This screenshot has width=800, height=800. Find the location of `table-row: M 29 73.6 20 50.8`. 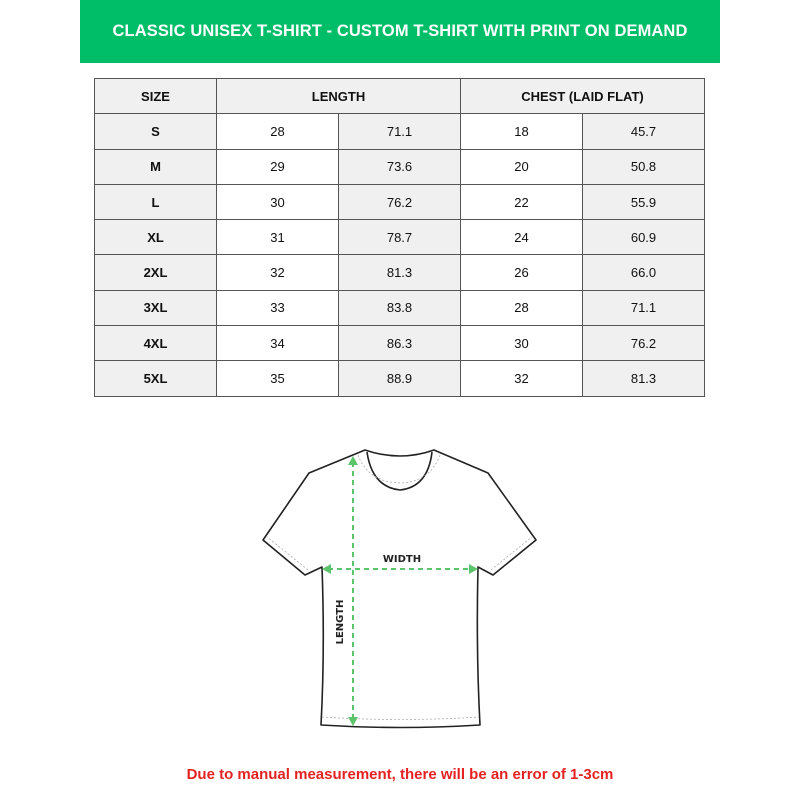

table-row: M 29 73.6 20 50.8 is located at coordinates (399, 166).